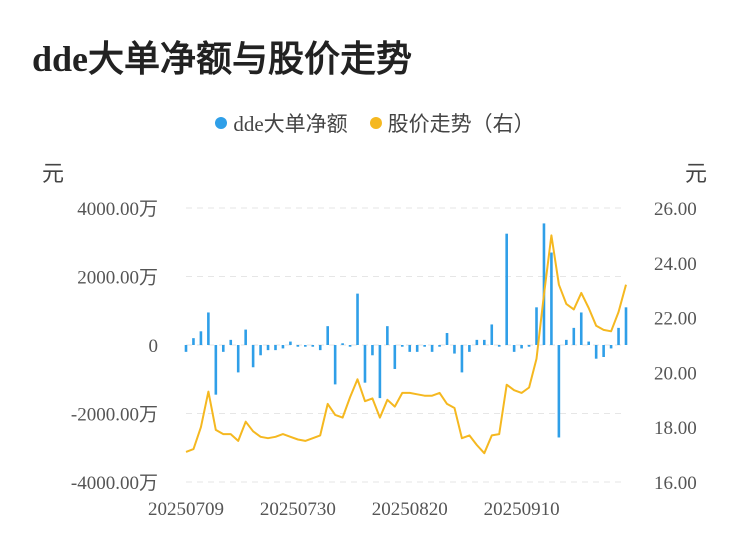  I want to click on legend-item-price: 股价走势（右）, so click(452, 123).